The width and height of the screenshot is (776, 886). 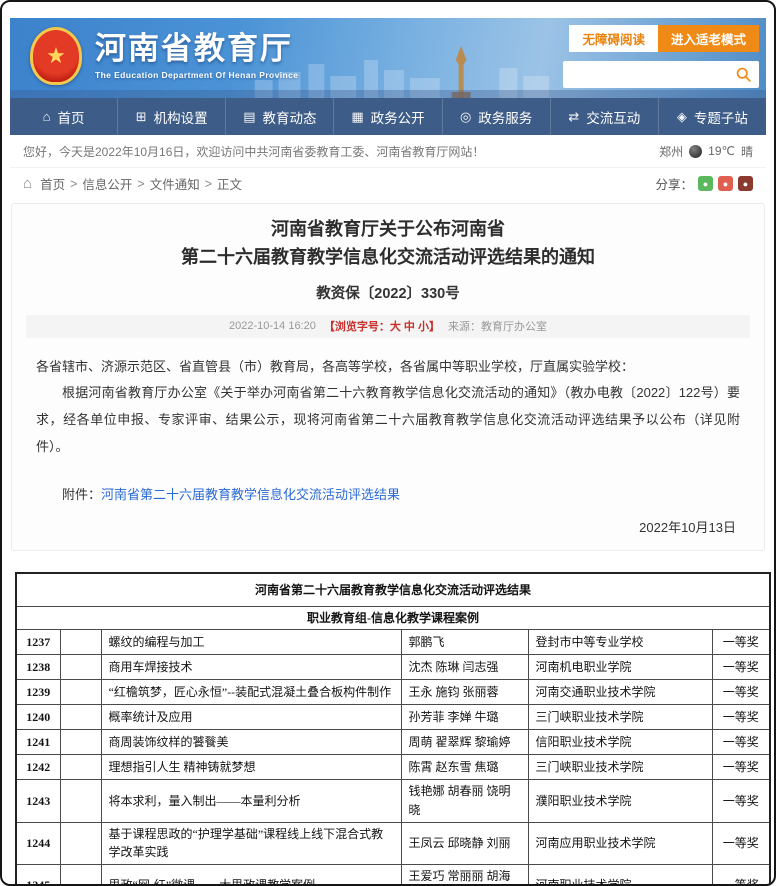 What do you see at coordinates (38, 642) in the screenshot?
I see `row-id-cell: 1237` at bounding box center [38, 642].